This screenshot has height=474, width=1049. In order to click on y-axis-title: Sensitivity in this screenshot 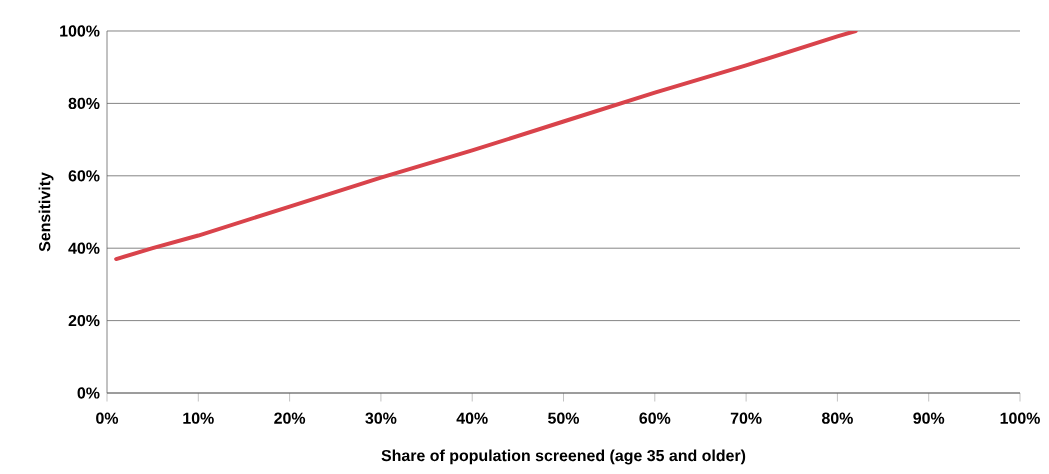, I will do `click(46, 212)`.